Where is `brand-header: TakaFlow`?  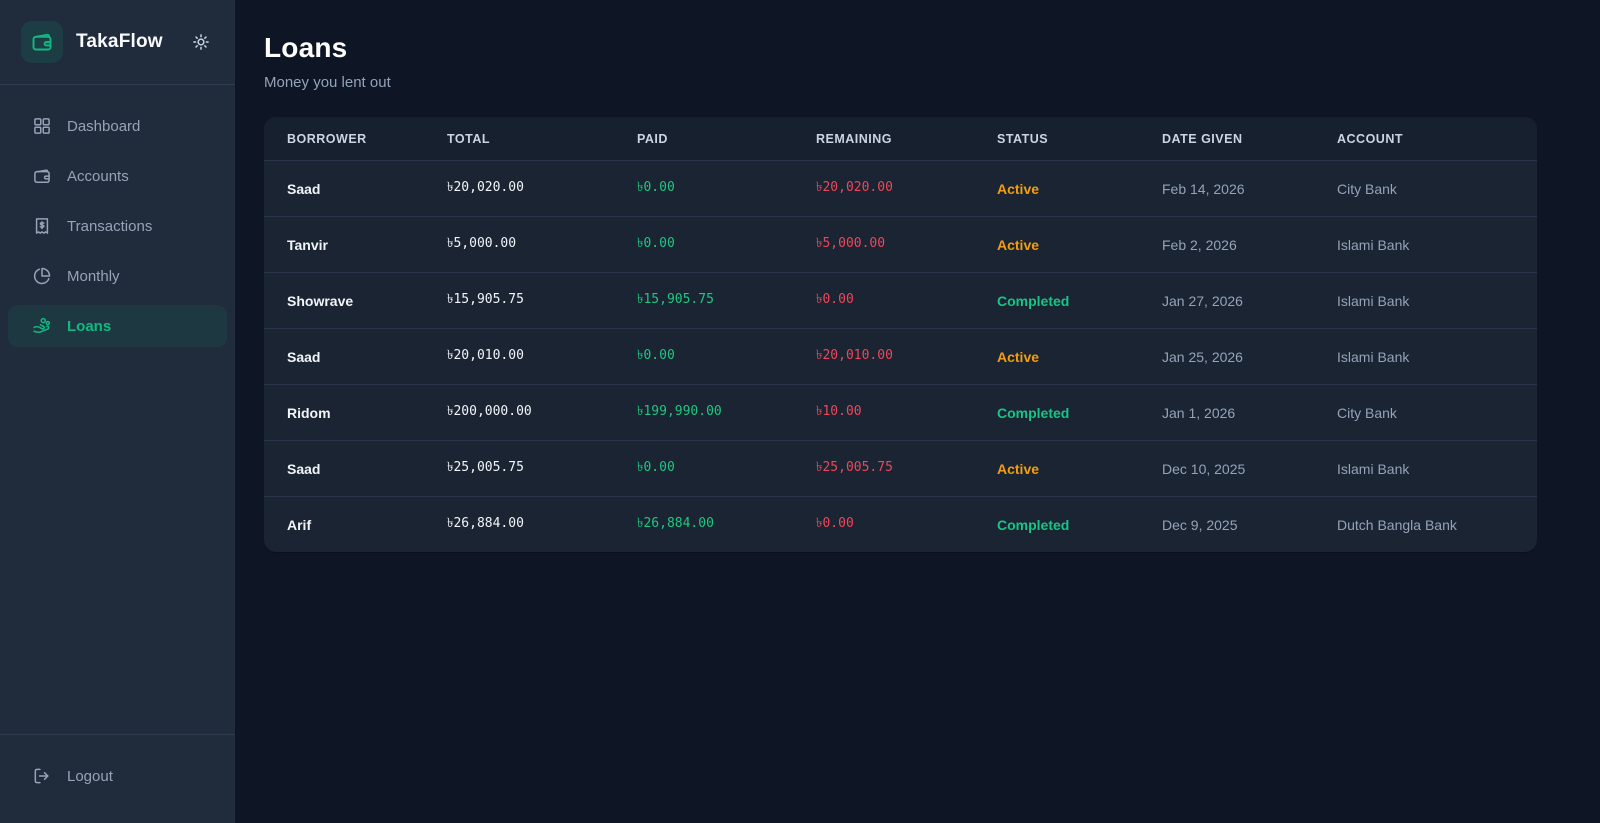 brand-header: TakaFlow is located at coordinates (117, 42).